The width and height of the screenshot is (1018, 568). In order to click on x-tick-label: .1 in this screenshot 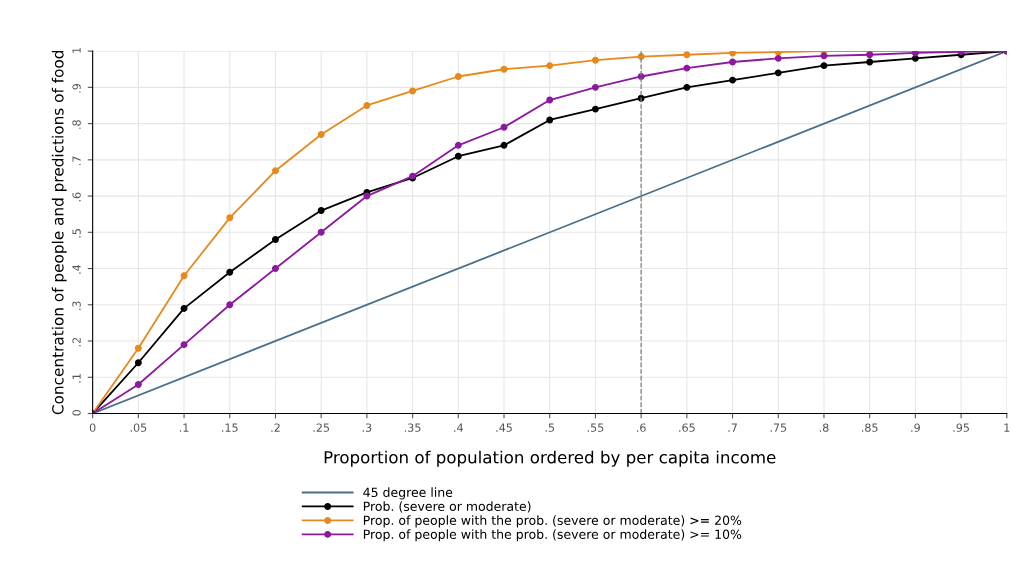, I will do `click(184, 427)`.